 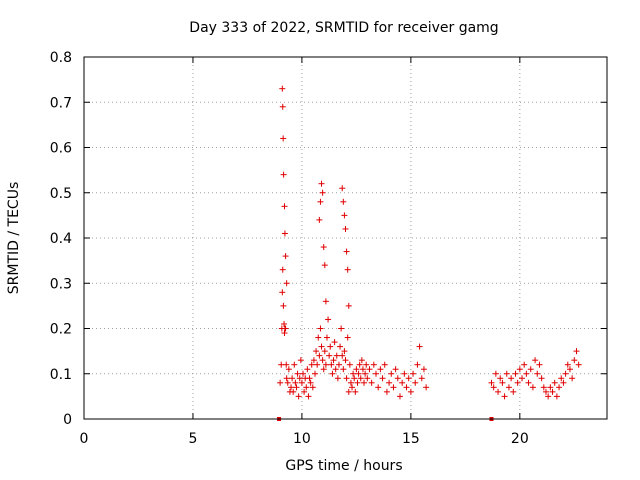 I want to click on y-tick-label: 0.4, so click(x=61, y=239).